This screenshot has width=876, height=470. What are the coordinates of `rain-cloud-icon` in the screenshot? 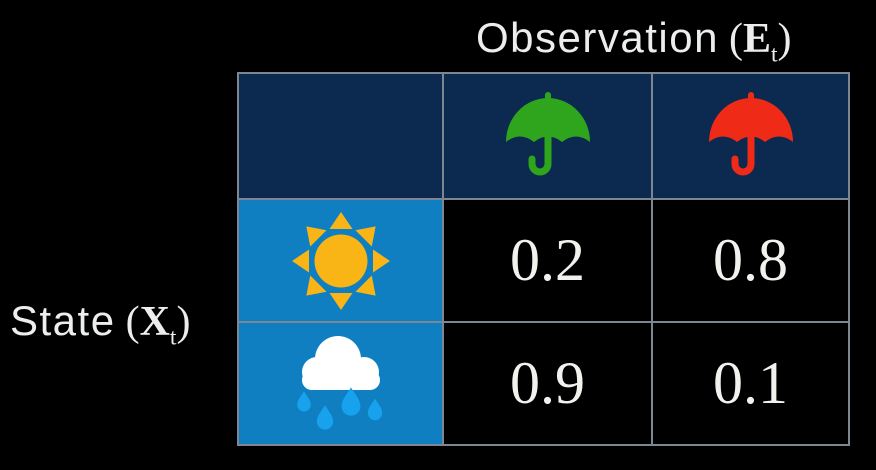 It's located at (339, 382).